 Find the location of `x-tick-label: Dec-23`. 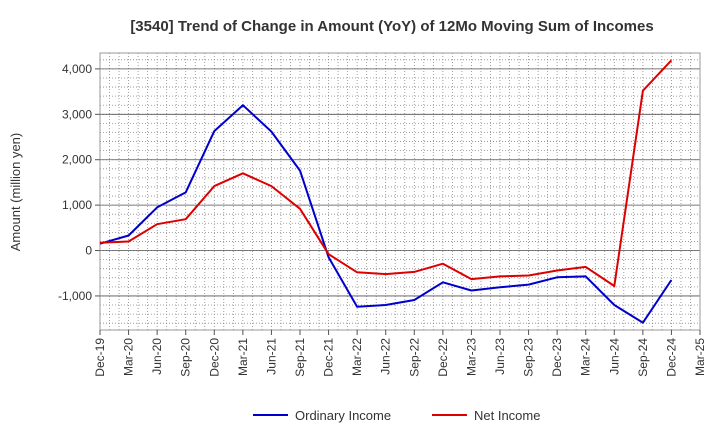

x-tick-label: Dec-23 is located at coordinates (557, 357).